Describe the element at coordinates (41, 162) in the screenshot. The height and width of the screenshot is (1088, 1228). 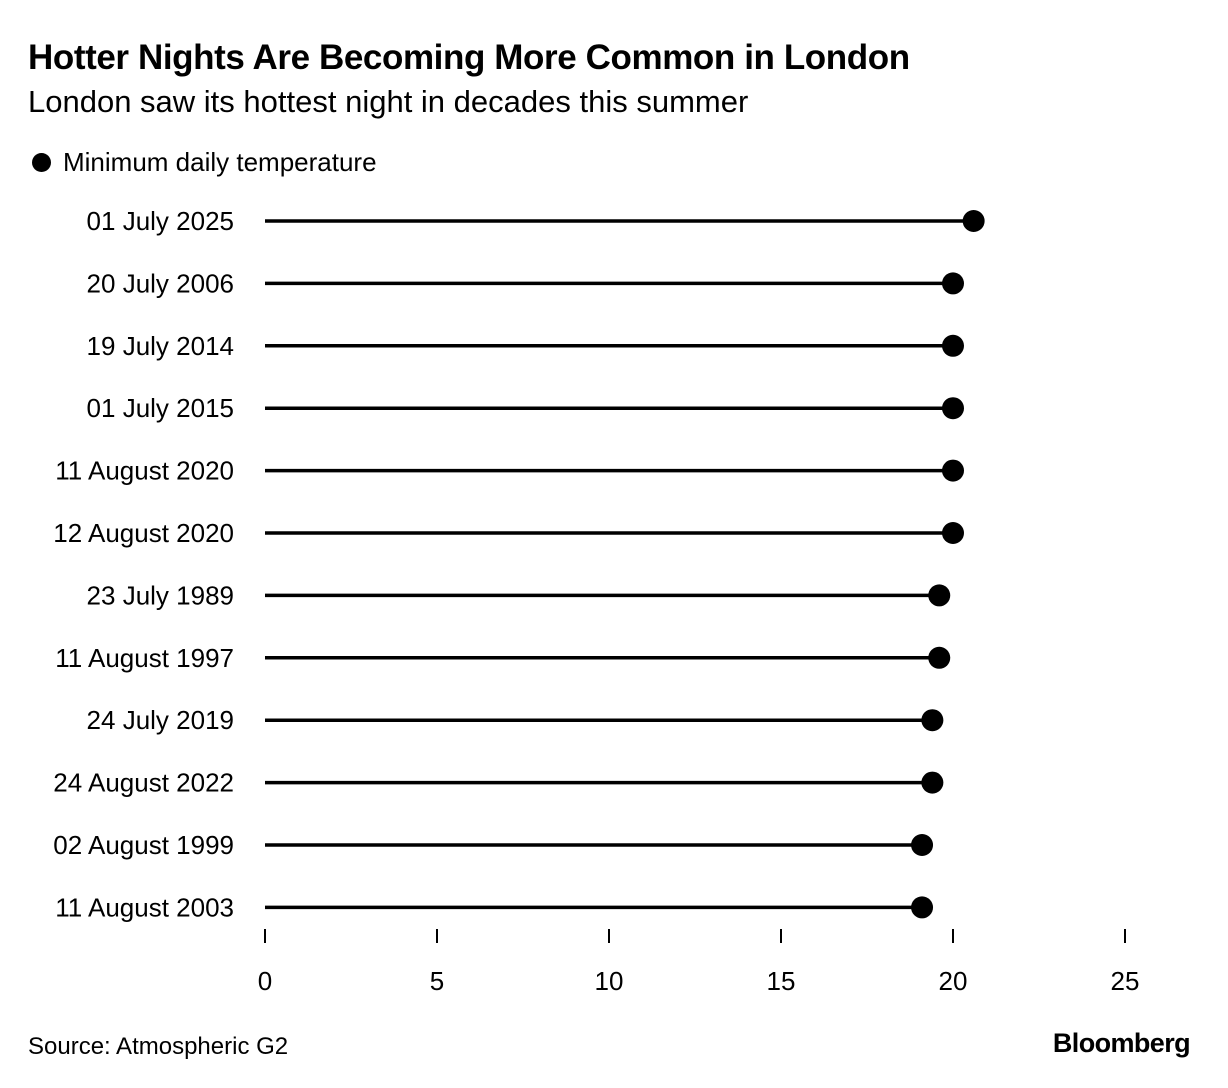
I see `legend-marker` at that location.